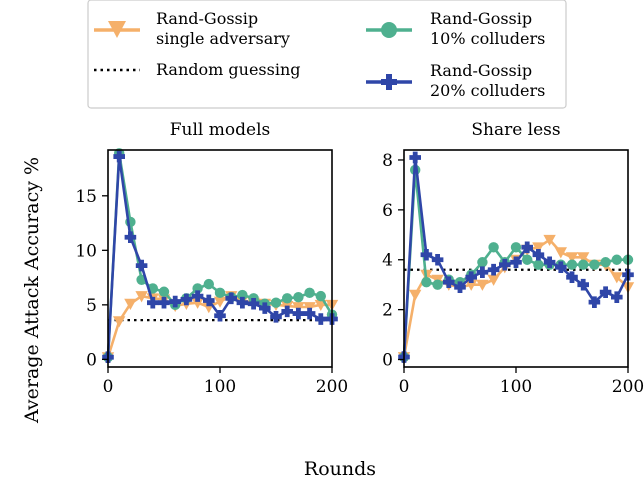 The image size is (644, 481). Describe the element at coordinates (389, 30) in the screenshot. I see `legend-marker-c10` at that location.